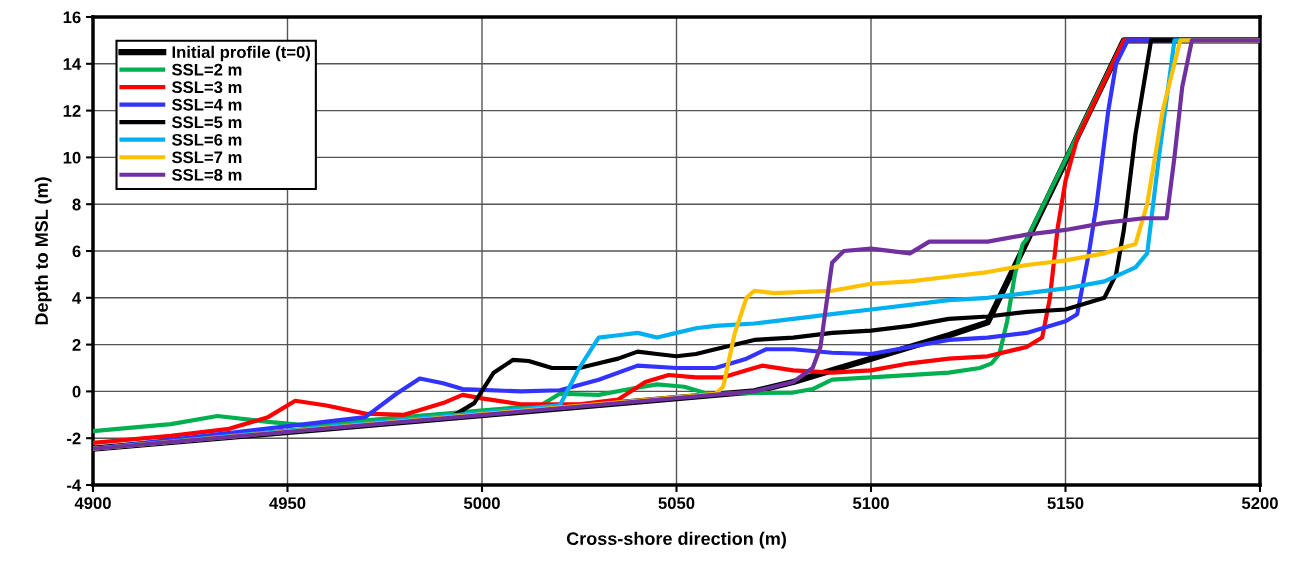  I want to click on y-tick-label: 2, so click(76, 345).